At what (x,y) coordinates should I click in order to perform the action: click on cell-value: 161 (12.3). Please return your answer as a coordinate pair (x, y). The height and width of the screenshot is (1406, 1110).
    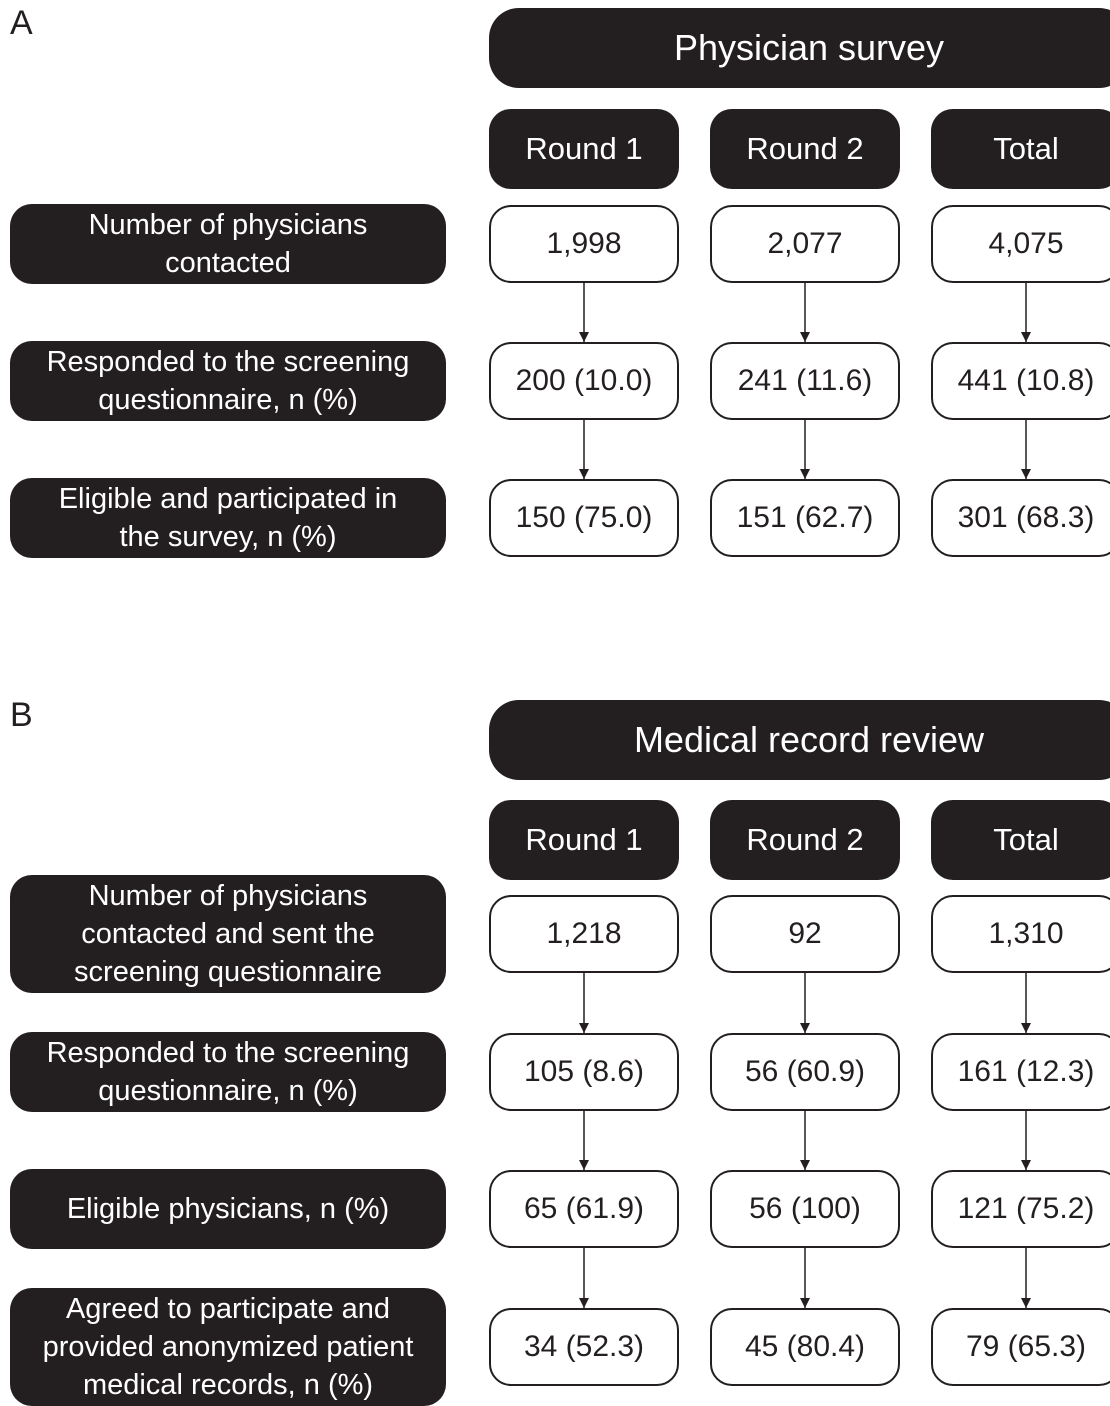
    Looking at the image, I should click on (1026, 1071).